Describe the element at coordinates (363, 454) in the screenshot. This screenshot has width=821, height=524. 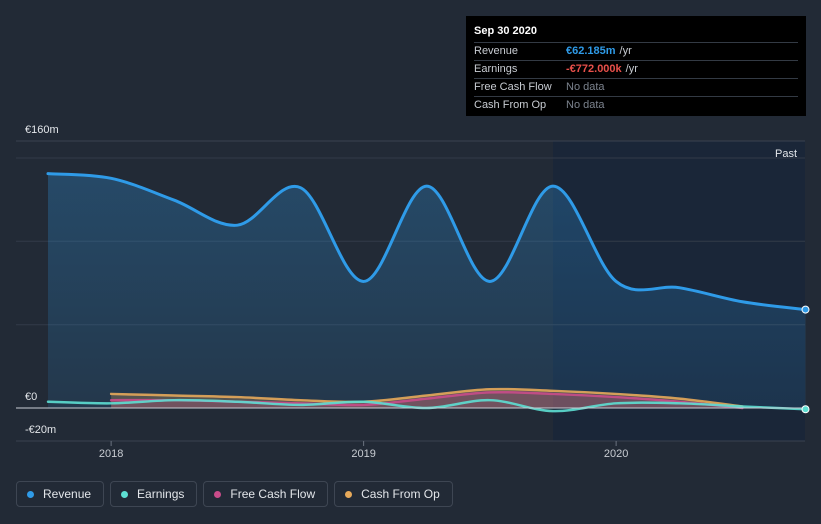
I see `x-tick-label: 2019` at that location.